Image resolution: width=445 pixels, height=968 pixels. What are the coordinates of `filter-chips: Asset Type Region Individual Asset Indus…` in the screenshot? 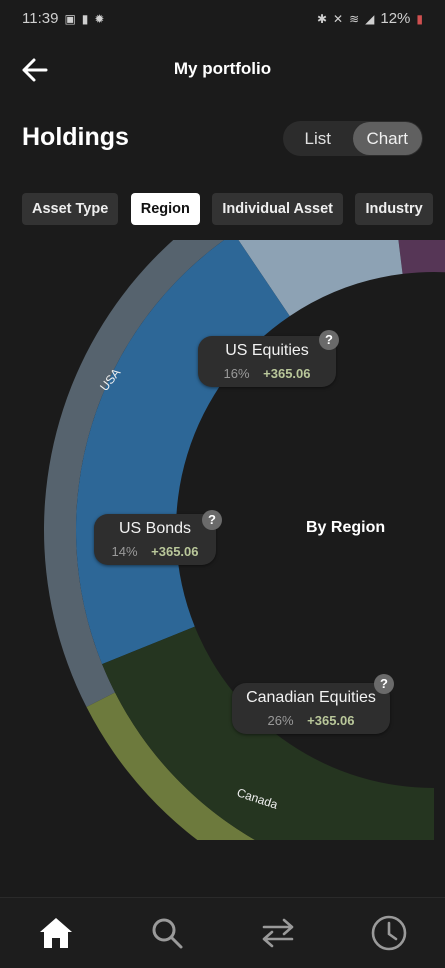 It's located at (233, 209).